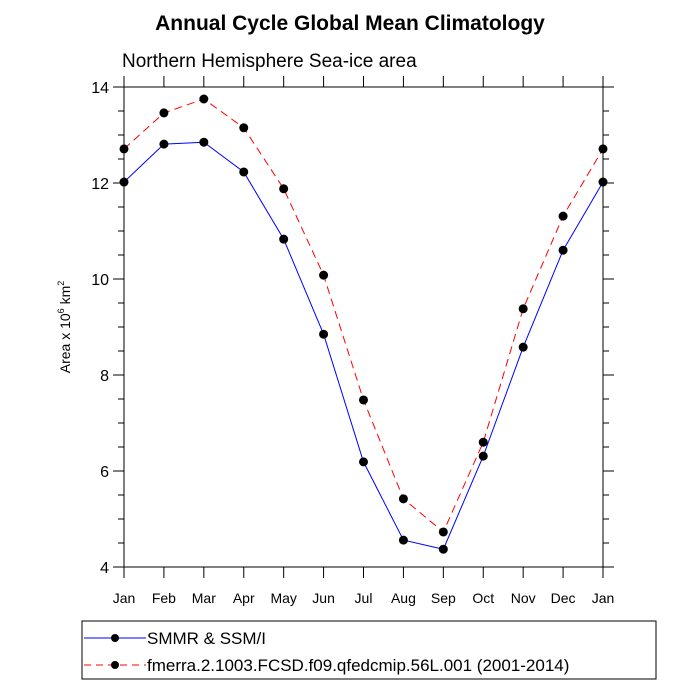  What do you see at coordinates (523, 598) in the screenshot?
I see `x-tick-label: Nov` at bounding box center [523, 598].